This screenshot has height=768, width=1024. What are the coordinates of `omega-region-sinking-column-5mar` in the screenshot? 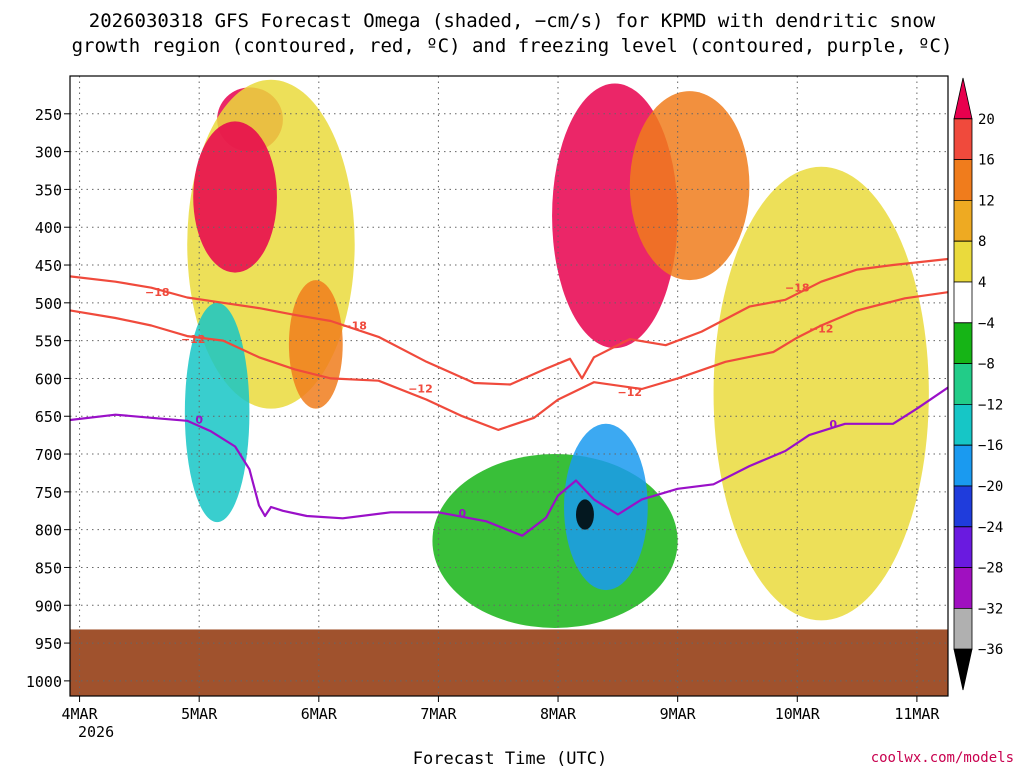 It's located at (217, 412).